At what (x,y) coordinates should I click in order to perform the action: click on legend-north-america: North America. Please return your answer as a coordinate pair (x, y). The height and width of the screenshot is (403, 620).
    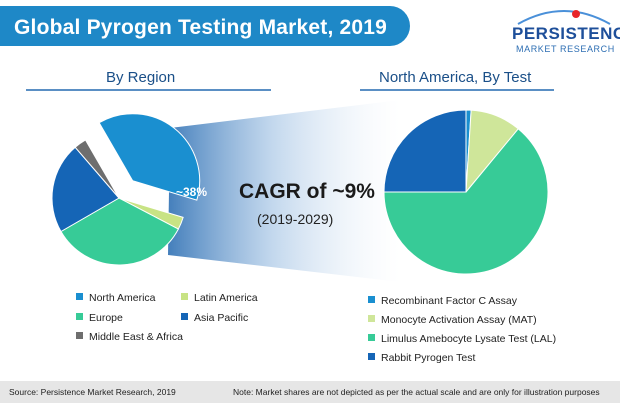
    Looking at the image, I should click on (116, 298).